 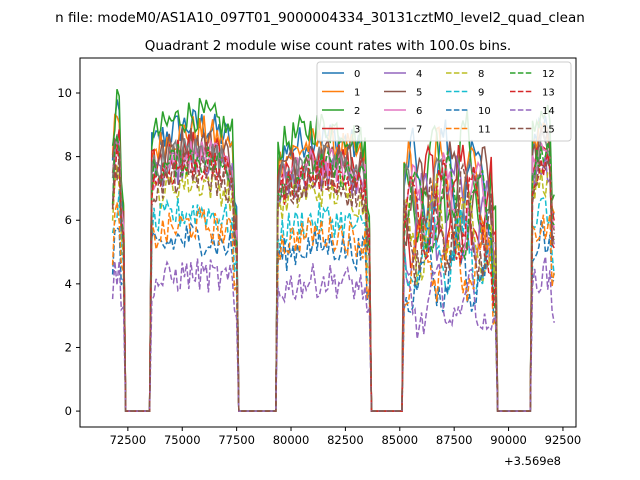 What do you see at coordinates (68, 411) in the screenshot?
I see `y-tick-label: 0` at bounding box center [68, 411].